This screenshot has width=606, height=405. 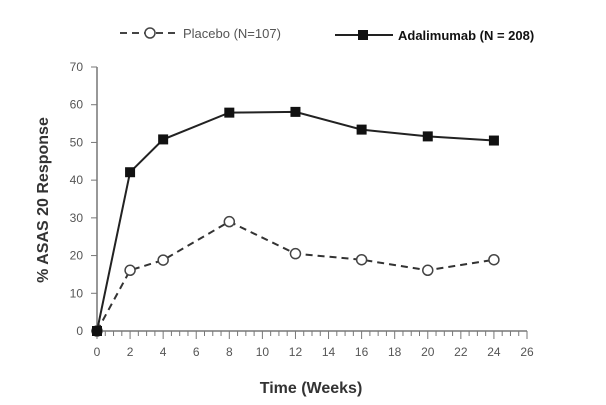 I want to click on y-tick-label: 60, so click(x=77, y=105).